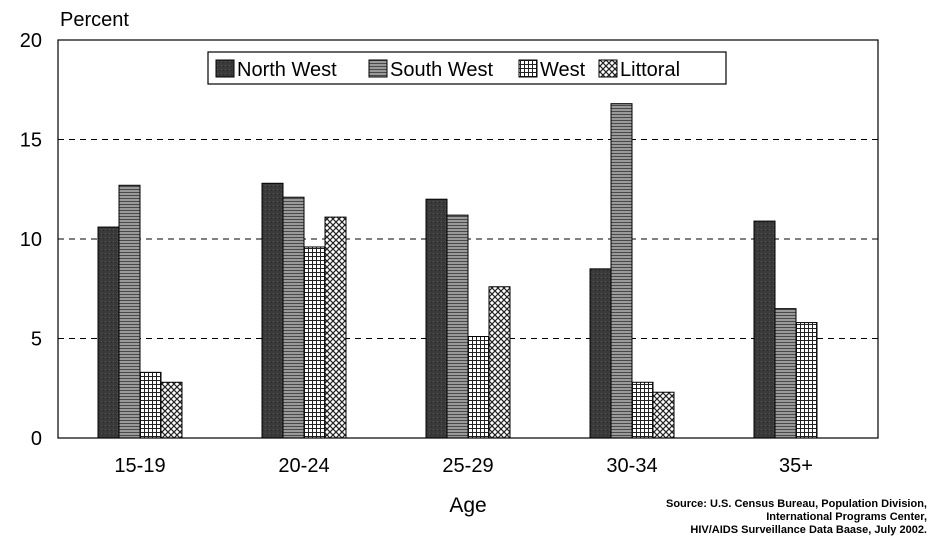 The height and width of the screenshot is (548, 933). What do you see at coordinates (94, 20) in the screenshot?
I see `y-axis-title: Percent` at bounding box center [94, 20].